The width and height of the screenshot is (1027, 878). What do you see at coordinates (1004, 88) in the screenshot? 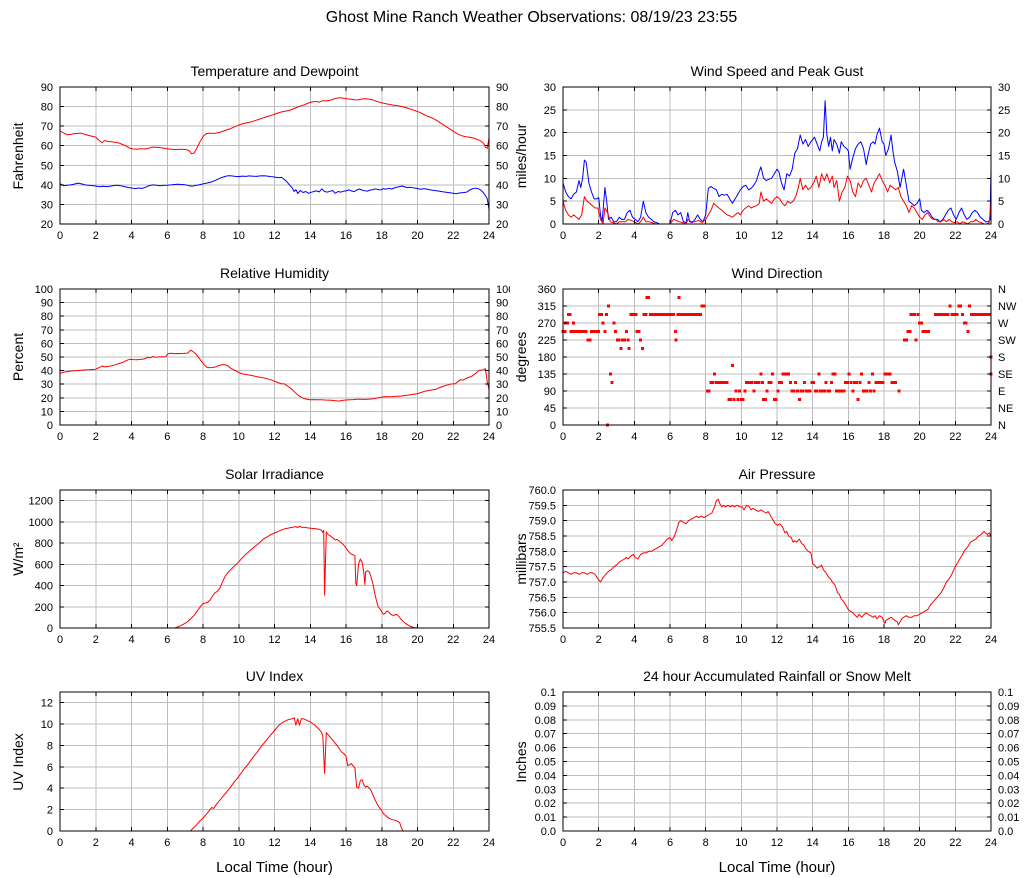
I see `y-tick-label-right: 30` at bounding box center [1004, 88].